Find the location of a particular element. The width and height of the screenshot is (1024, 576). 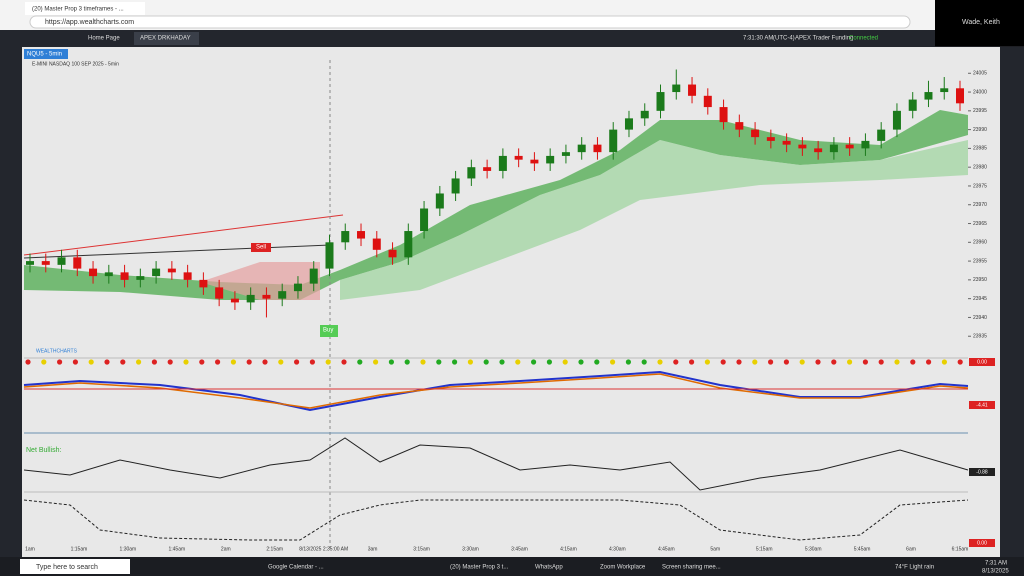

symbol-tab is located at coordinates (46, 54).